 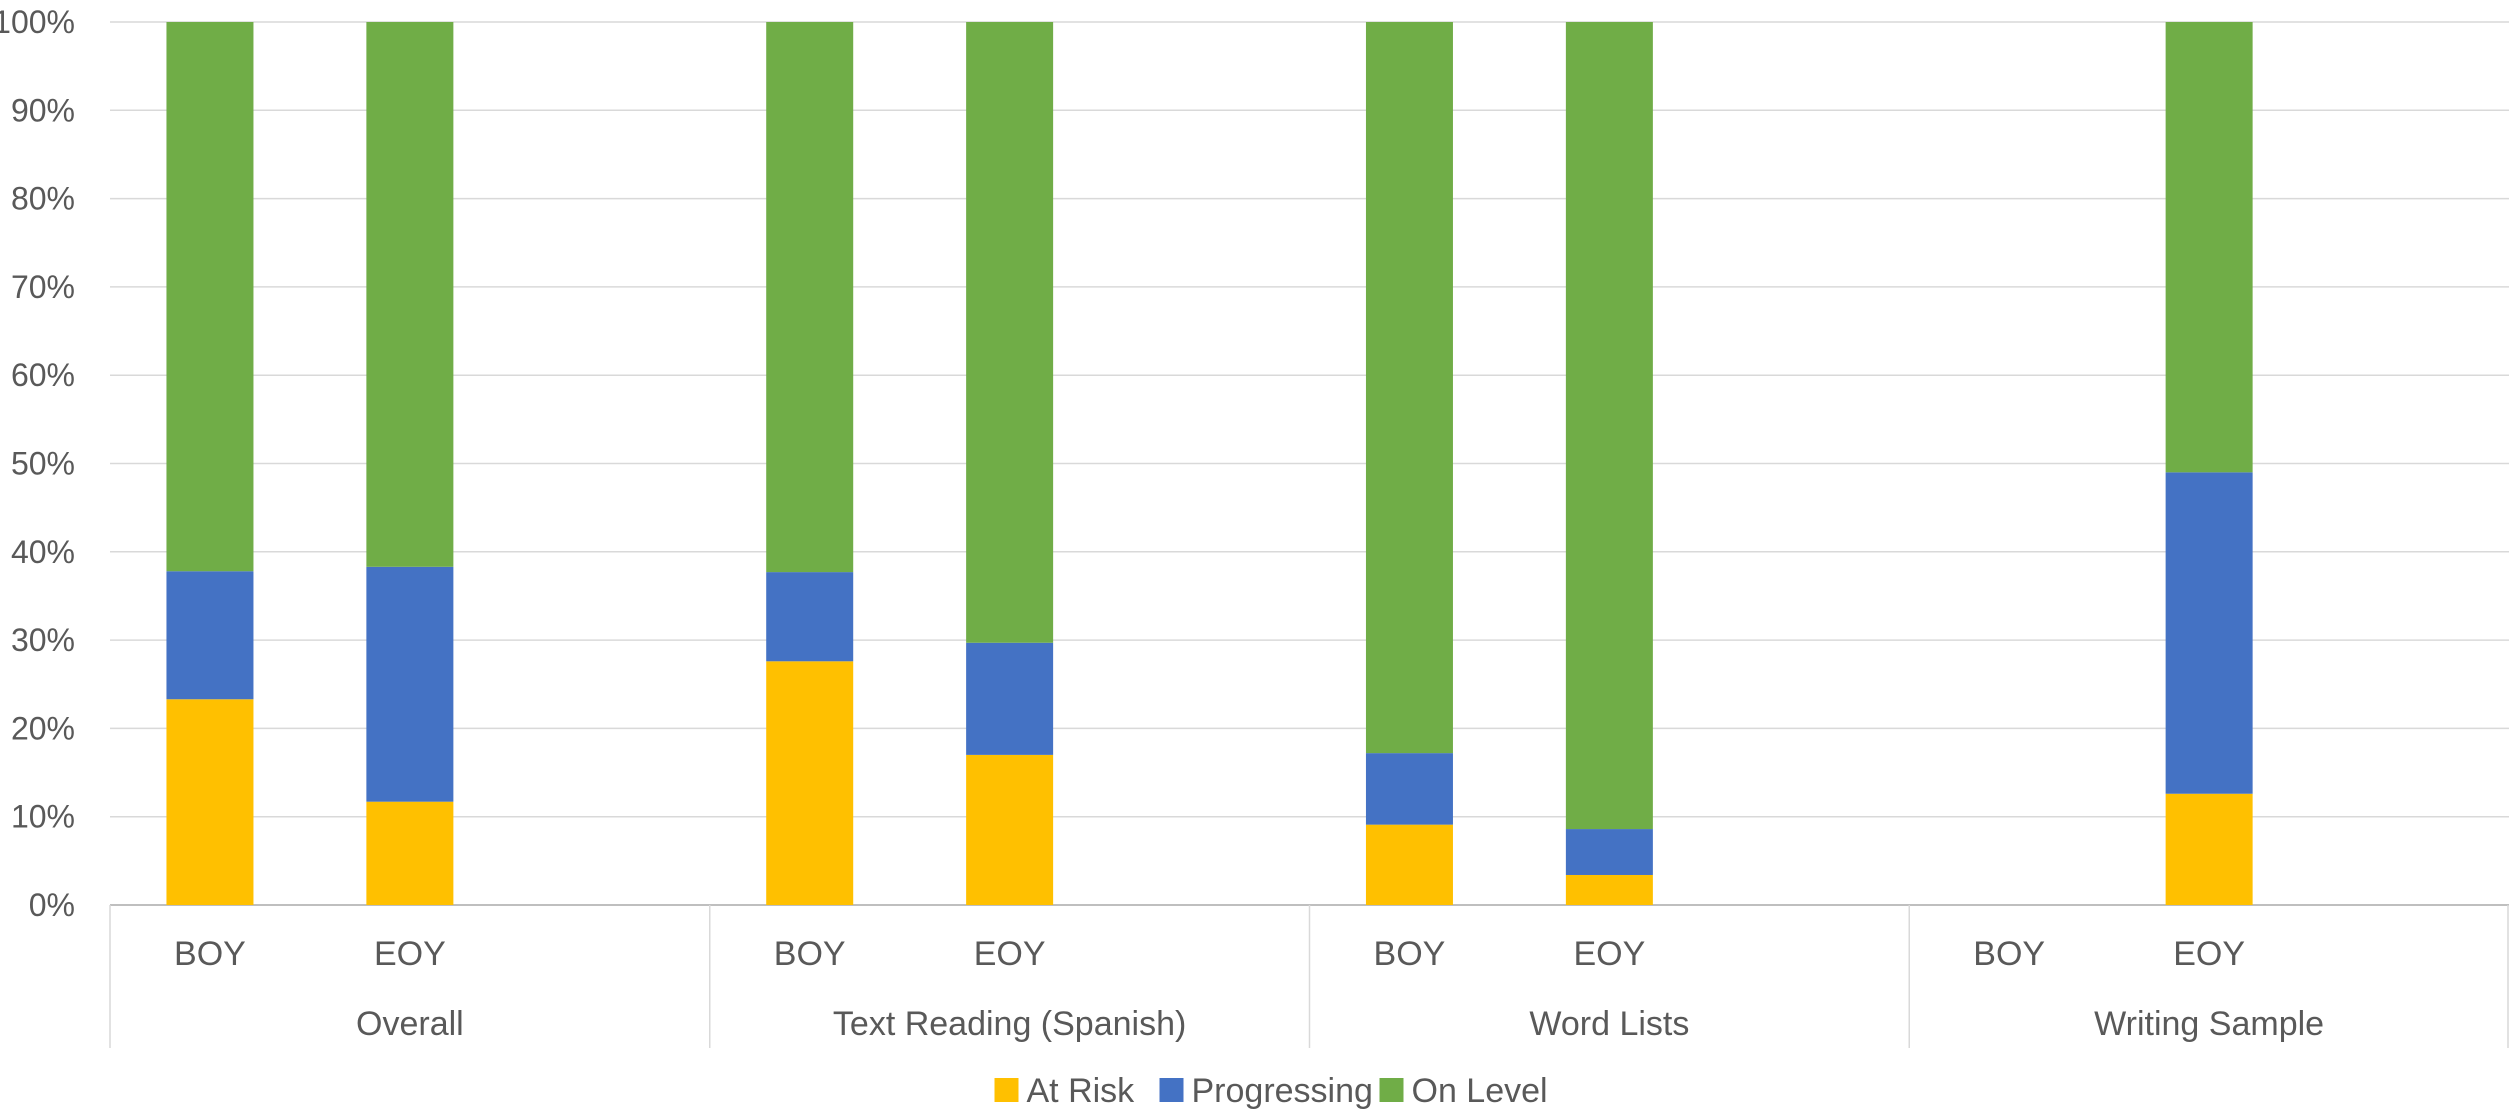 I want to click on legend-swatch-on-level, so click(x=1391, y=1090).